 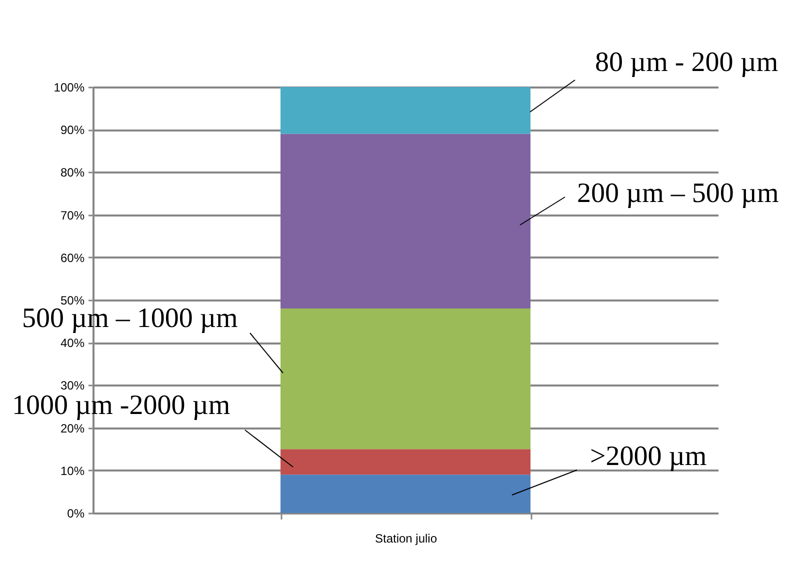 I want to click on text: 80 µm - 200 µm, so click(x=686, y=62).